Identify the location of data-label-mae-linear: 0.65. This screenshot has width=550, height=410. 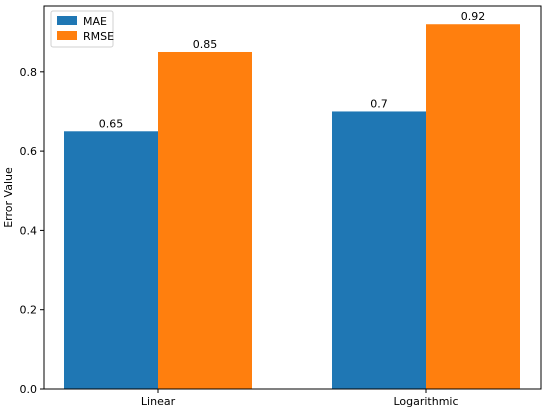
(111, 123).